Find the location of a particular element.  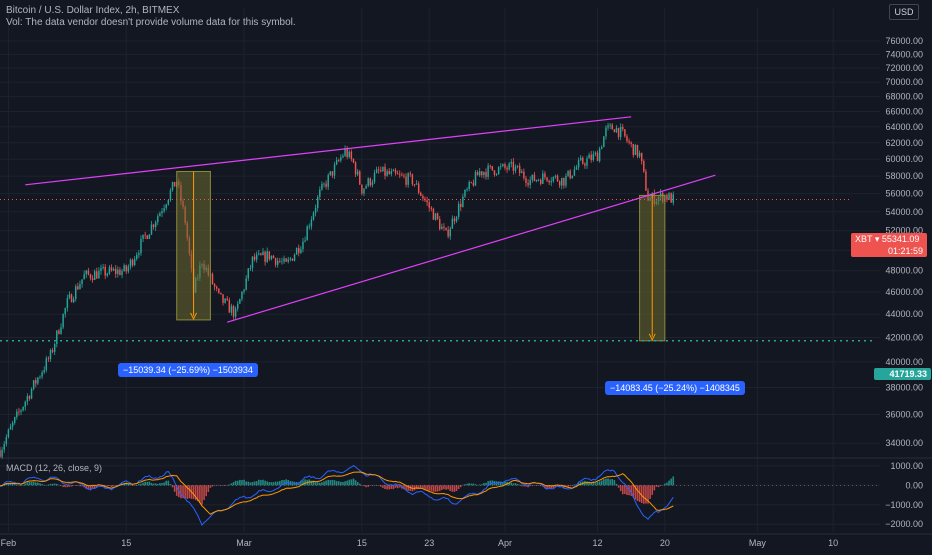

macd-axis-label: −2000.00 is located at coordinates (904, 524).